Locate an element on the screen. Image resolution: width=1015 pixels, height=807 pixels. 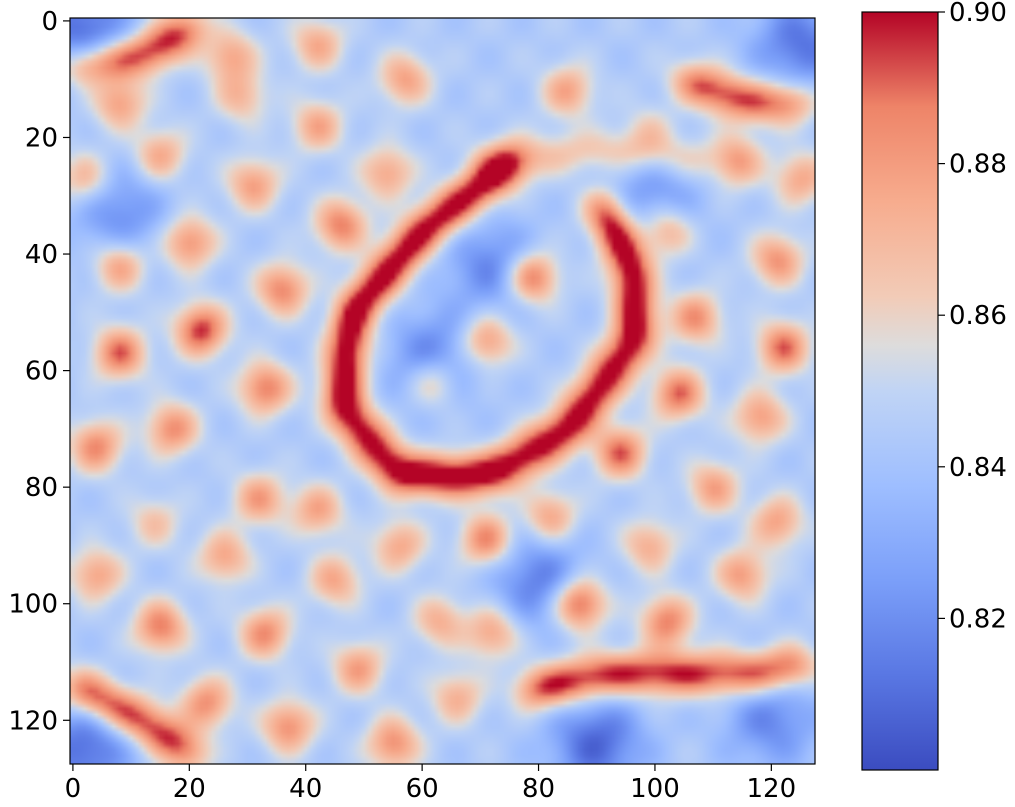
x-tick-label: 0 is located at coordinates (73, 789).